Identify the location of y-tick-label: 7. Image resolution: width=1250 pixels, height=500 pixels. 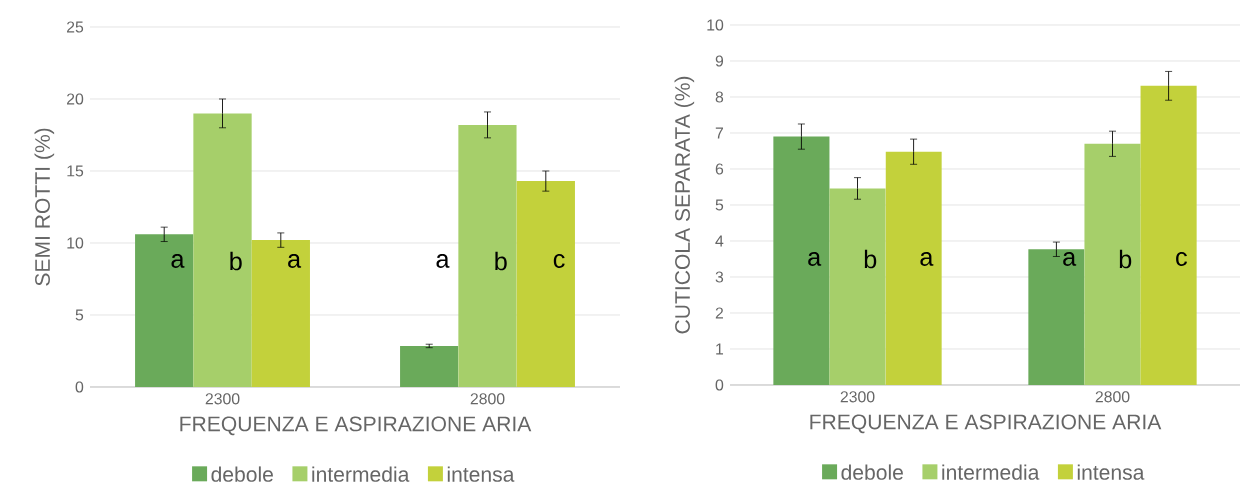
(719, 133).